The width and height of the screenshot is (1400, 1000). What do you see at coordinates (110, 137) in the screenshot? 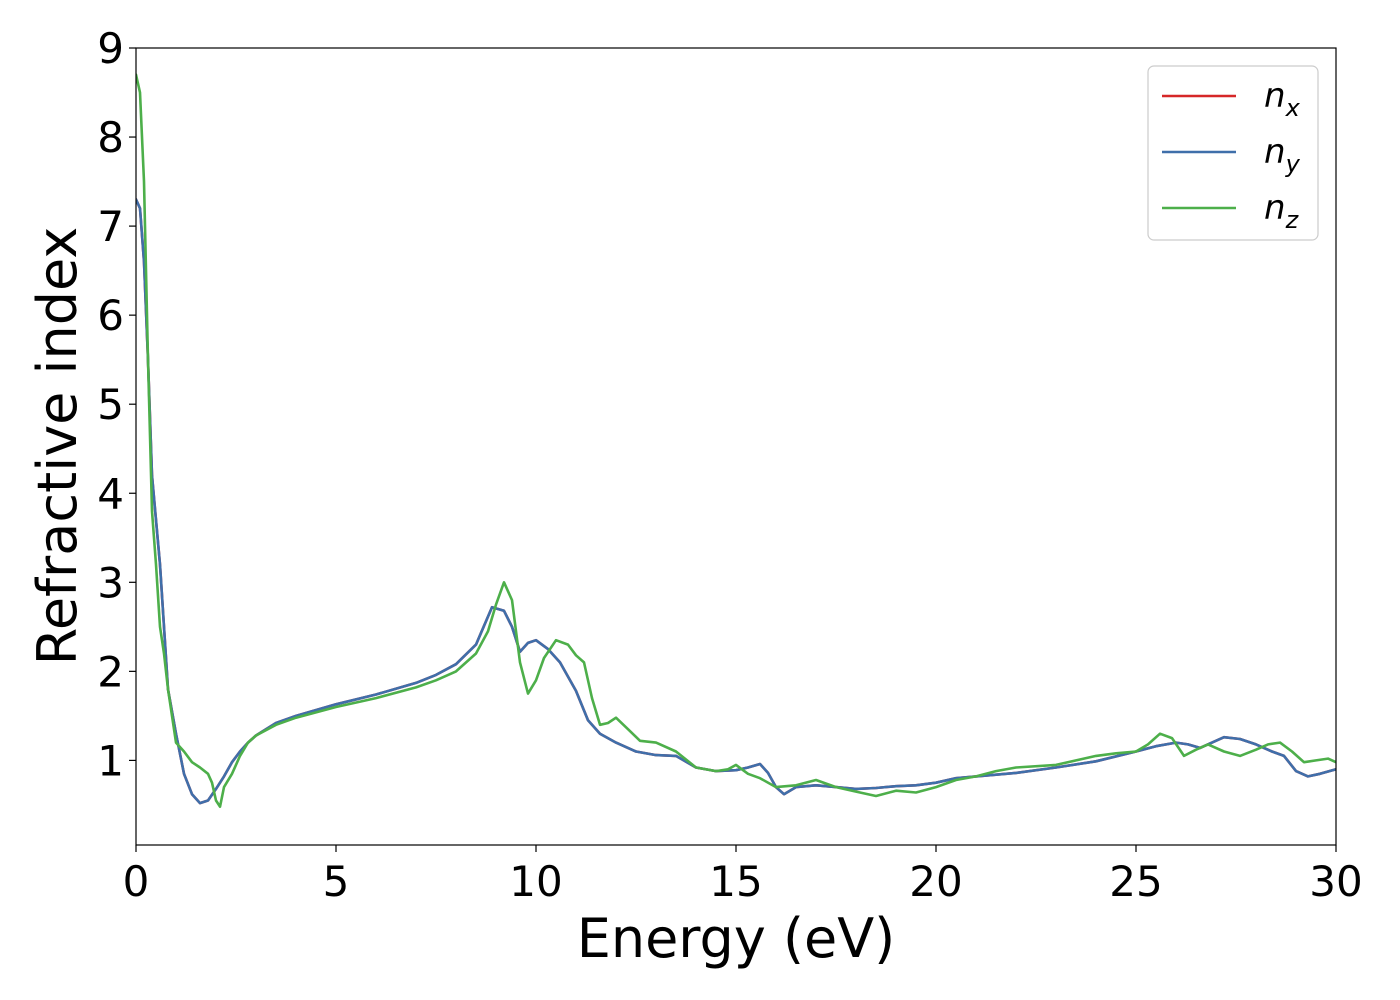
I see `y-tick-label: 8` at bounding box center [110, 137].